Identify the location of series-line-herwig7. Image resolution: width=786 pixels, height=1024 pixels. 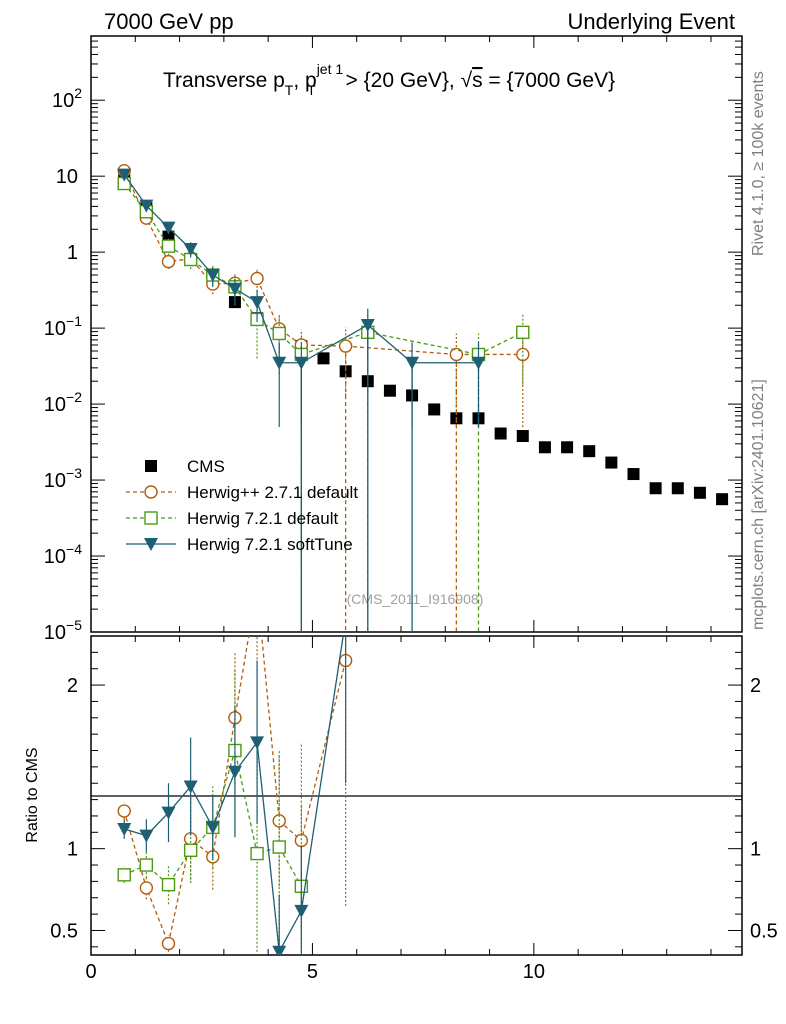
(323, 269).